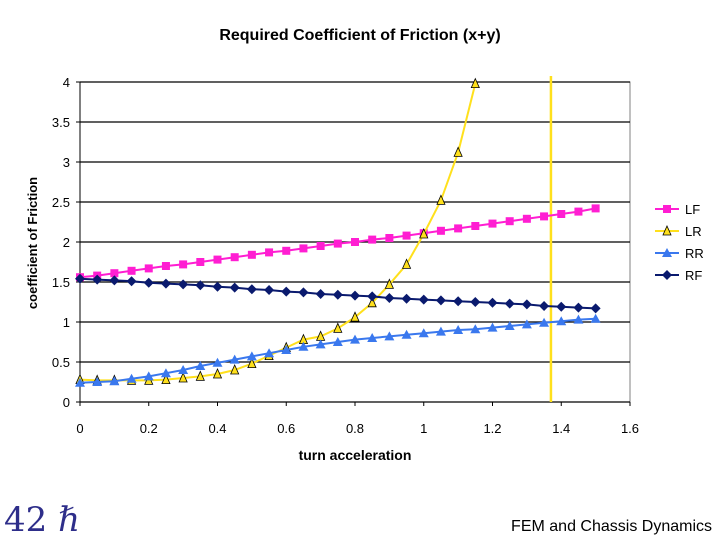 This screenshot has width=720, height=540. I want to click on legend-label-lr: LR, so click(693, 231).